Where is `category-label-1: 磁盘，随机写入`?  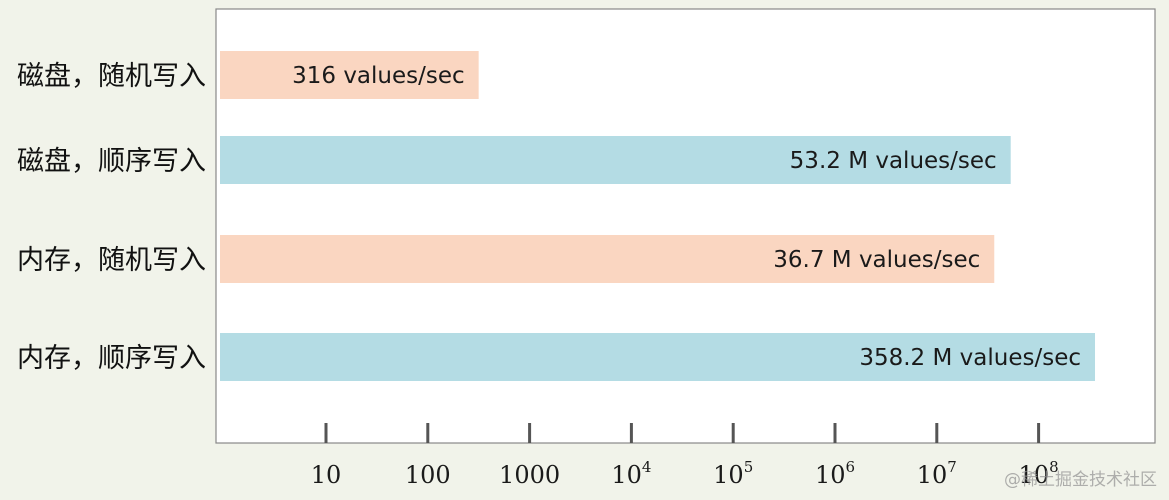 category-label-1: 磁盘，随机写入 is located at coordinates (111, 76).